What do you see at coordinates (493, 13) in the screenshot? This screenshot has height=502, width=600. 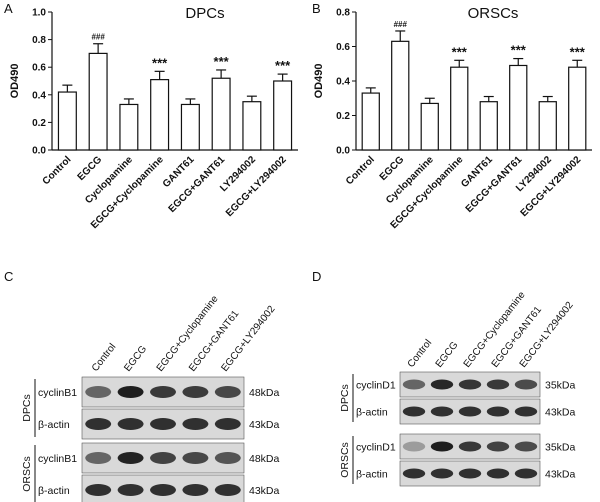 I see `chart-title: ORSCs` at bounding box center [493, 13].